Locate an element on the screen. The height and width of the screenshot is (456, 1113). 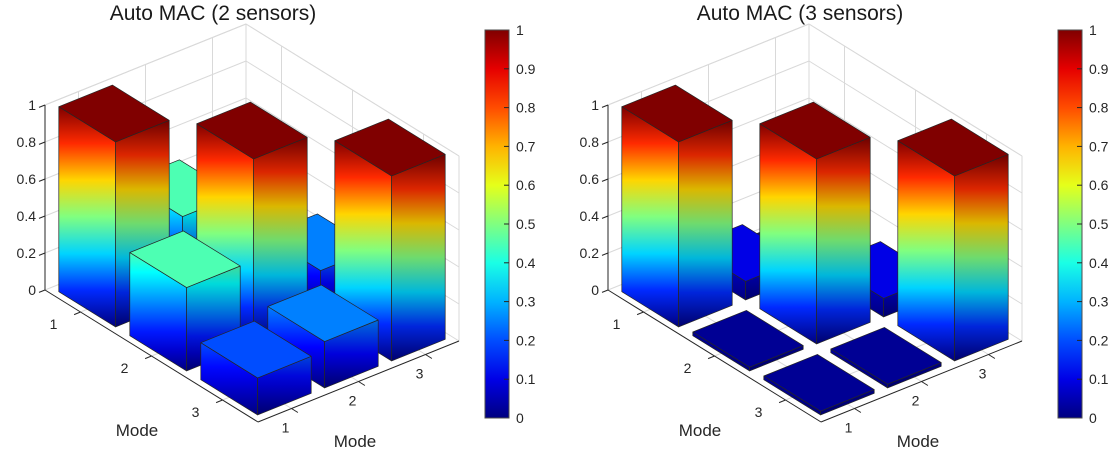
bar-r2-c2 is located at coordinates (815, 223).